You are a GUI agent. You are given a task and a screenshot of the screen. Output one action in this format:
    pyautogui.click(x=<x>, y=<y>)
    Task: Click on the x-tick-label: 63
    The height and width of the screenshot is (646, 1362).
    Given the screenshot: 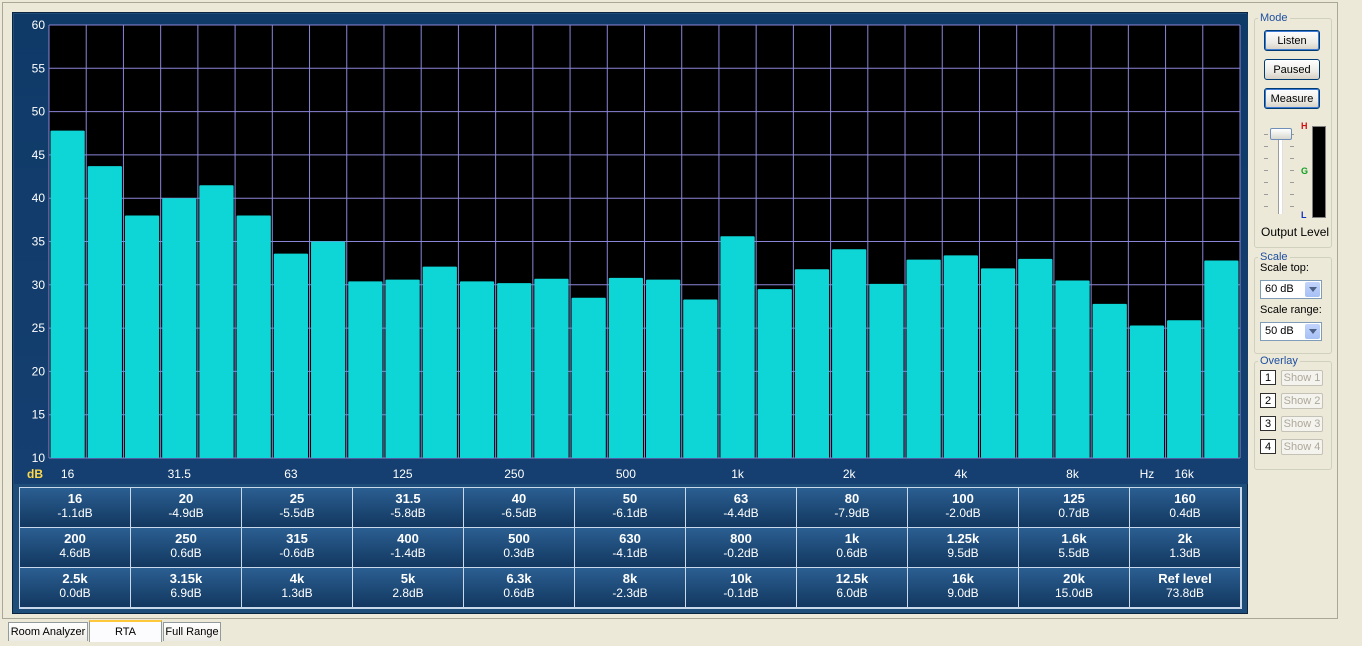 What is the action you would take?
    pyautogui.click(x=291, y=474)
    